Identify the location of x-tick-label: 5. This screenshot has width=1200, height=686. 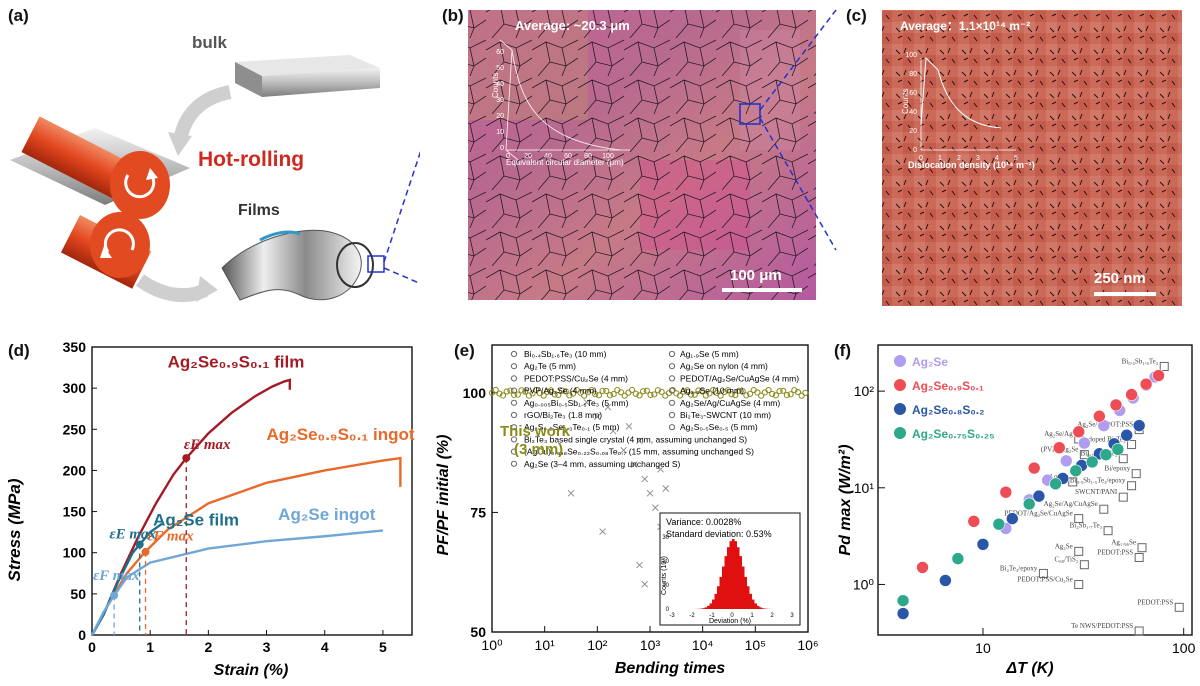
(383, 647).